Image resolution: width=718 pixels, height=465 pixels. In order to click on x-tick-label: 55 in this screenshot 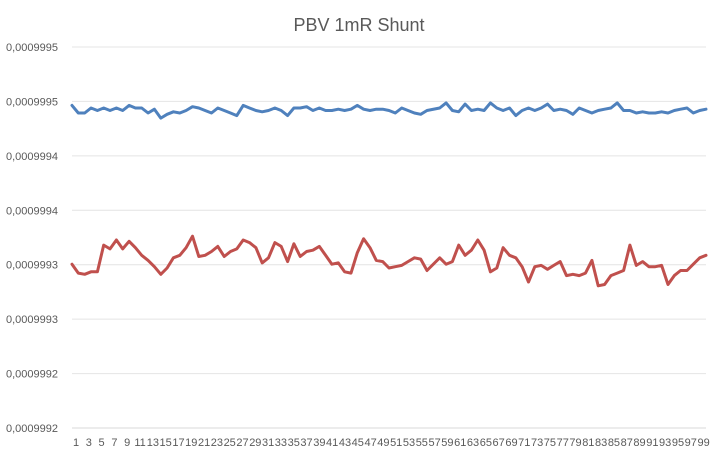, I will do `click(422, 443)`.